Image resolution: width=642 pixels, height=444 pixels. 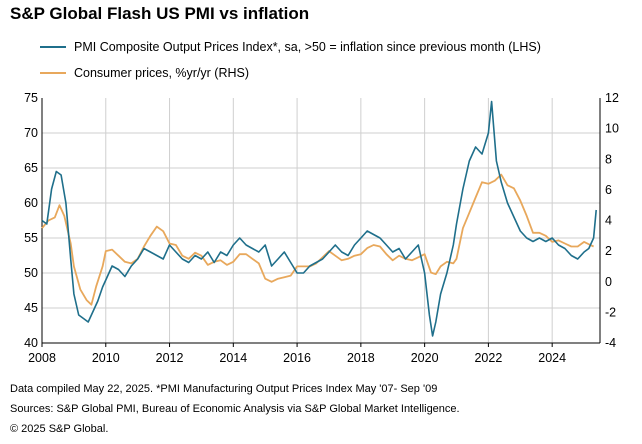 What do you see at coordinates (612, 98) in the screenshot?
I see `y-right-tick-label: 12` at bounding box center [612, 98].